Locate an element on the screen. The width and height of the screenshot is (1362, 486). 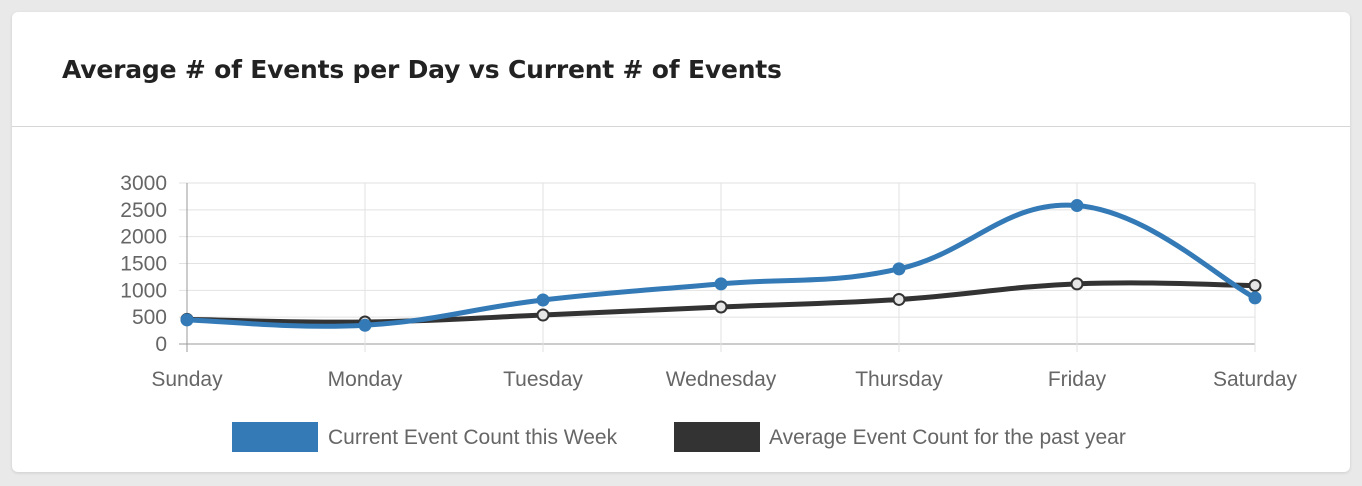
y-tick-label: 2000 is located at coordinates (143, 237).